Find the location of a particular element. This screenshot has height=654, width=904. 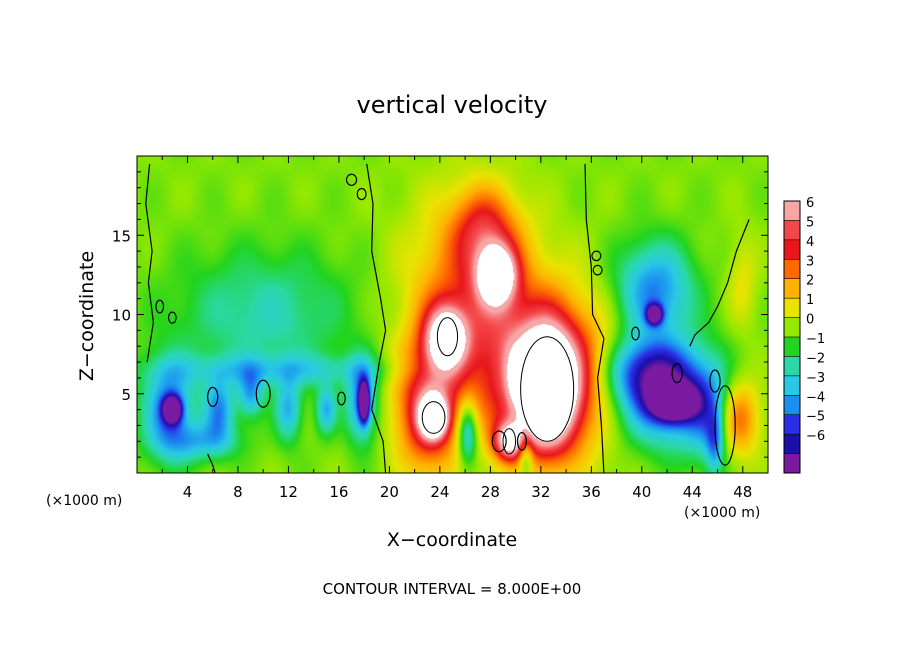

colorbar-label: 6 is located at coordinates (810, 203).